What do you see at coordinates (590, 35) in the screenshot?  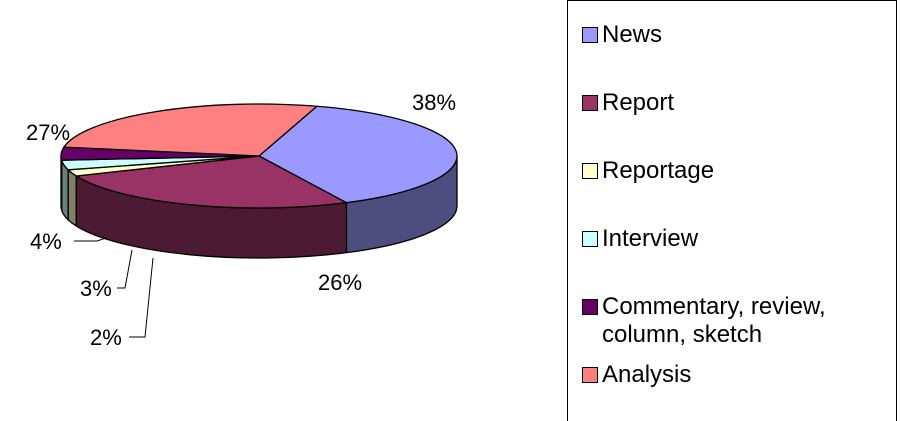 I see `legend-swatch-news` at bounding box center [590, 35].